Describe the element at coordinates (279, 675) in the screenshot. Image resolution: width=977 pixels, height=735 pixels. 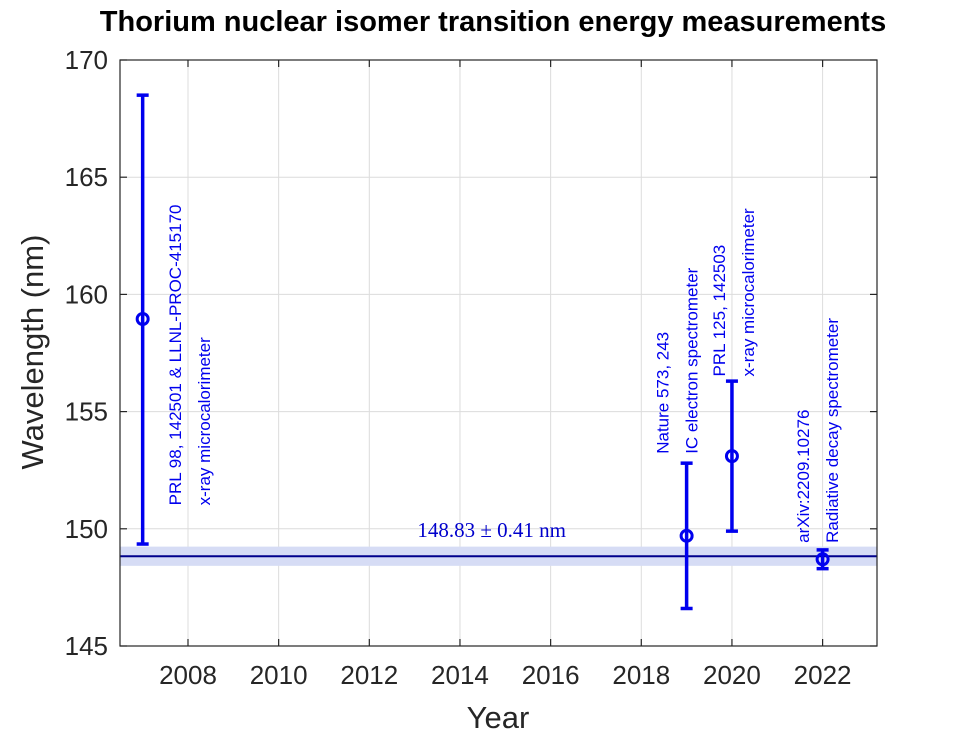
I see `x-tick-label: 2010` at that location.